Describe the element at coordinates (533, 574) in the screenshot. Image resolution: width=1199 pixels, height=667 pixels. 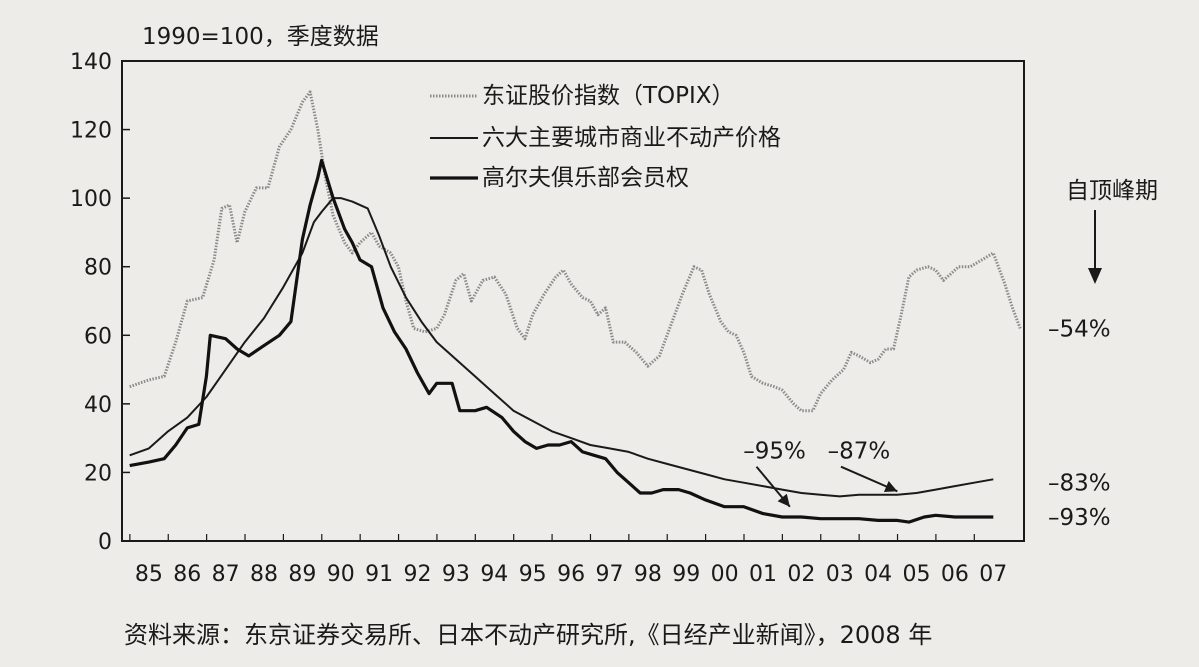
I see `x-tick-label: 95` at that location.